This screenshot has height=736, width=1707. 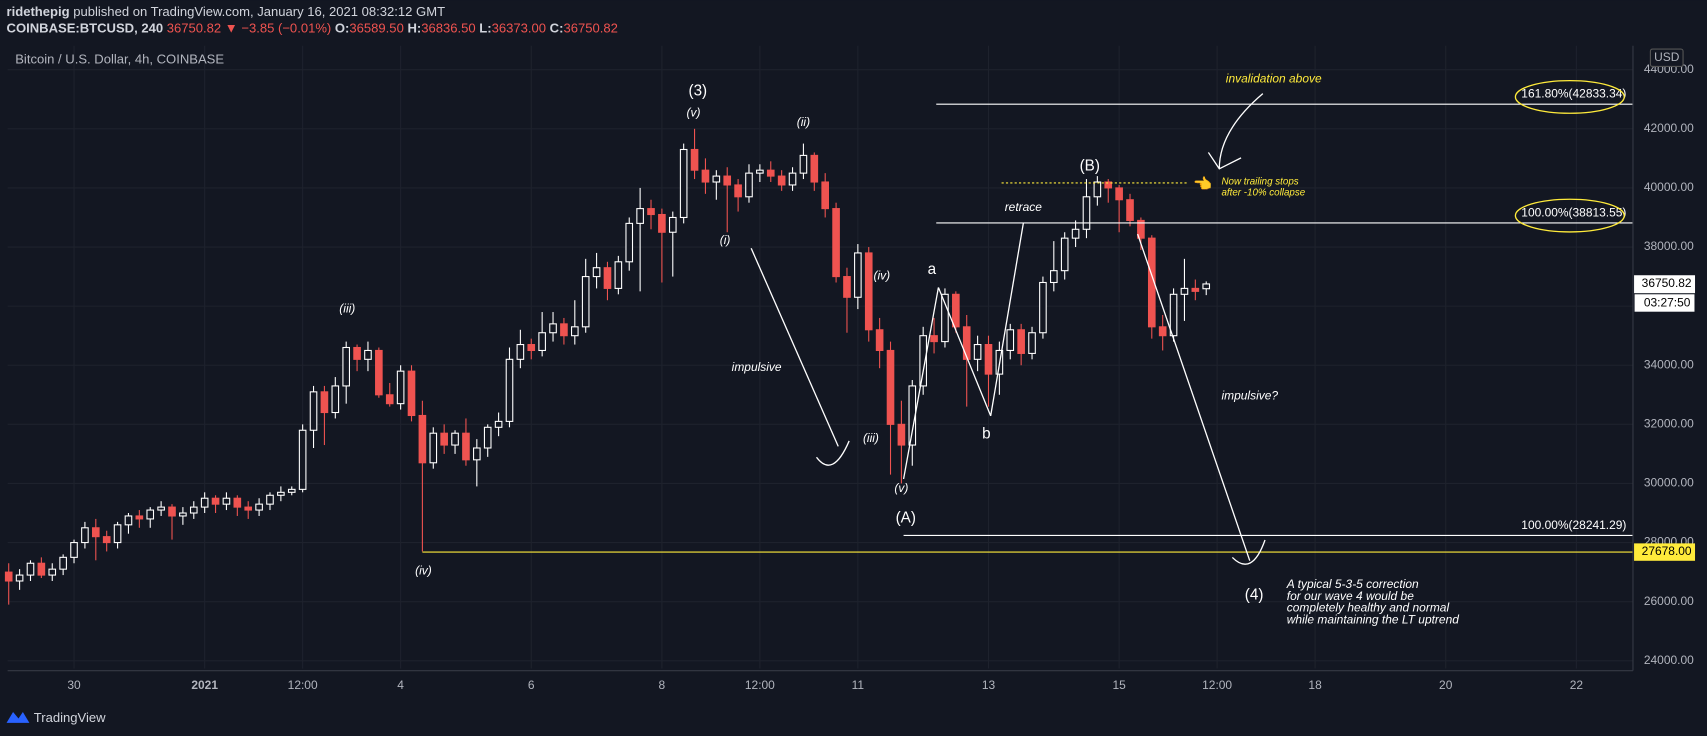 I want to click on wave-label: (A), so click(x=906, y=517).